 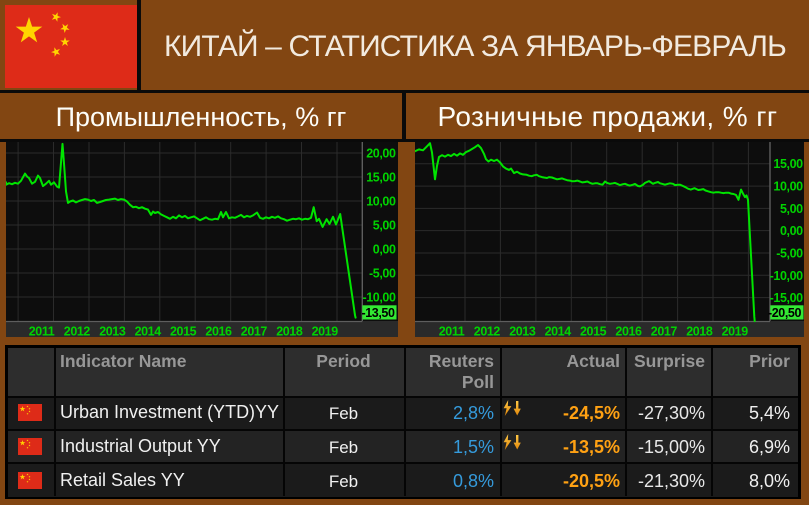 I want to click on svg-text: -15,00, so click(x=786, y=298).